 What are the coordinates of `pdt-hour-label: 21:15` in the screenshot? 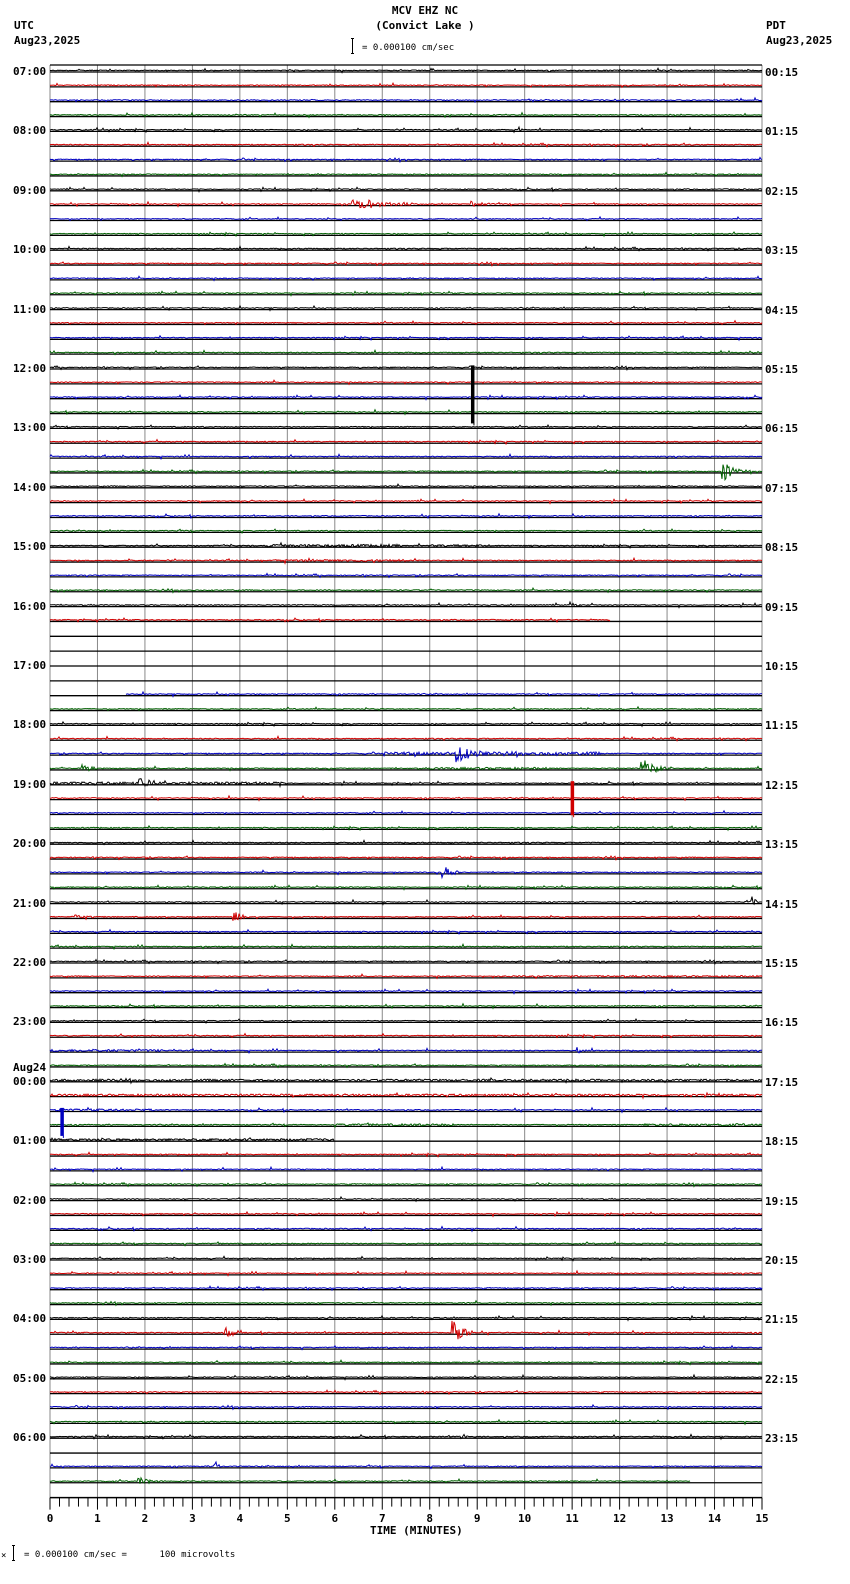 It's located at (782, 1320).